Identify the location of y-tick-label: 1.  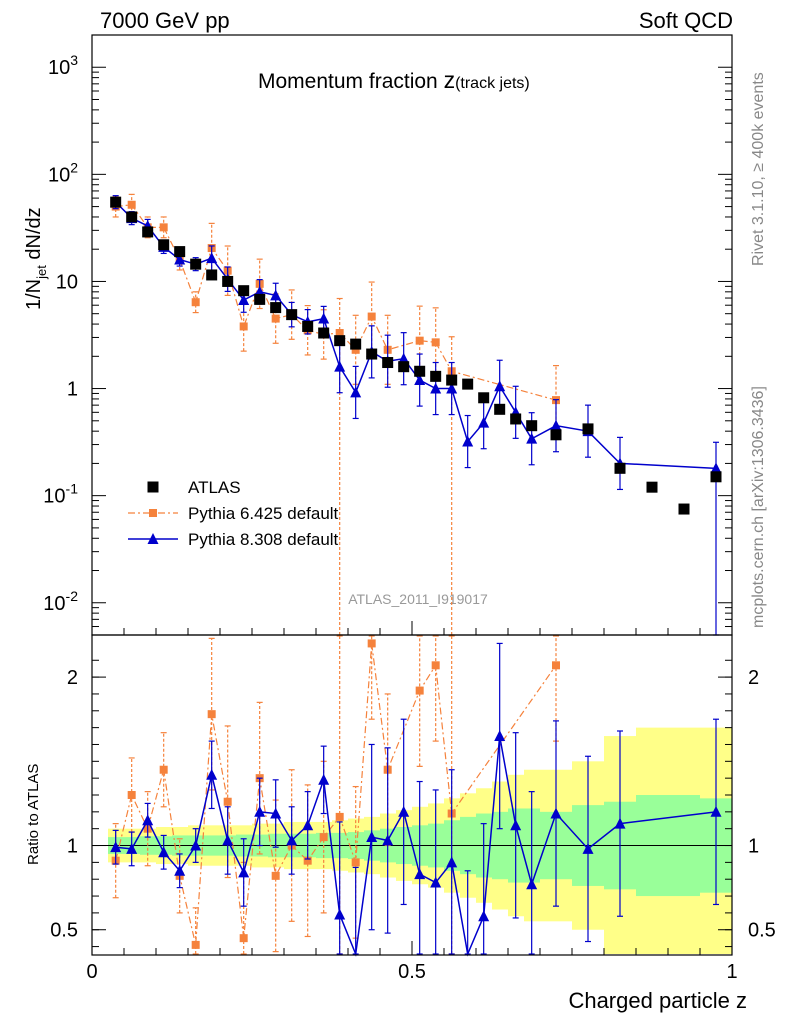
(72, 390).